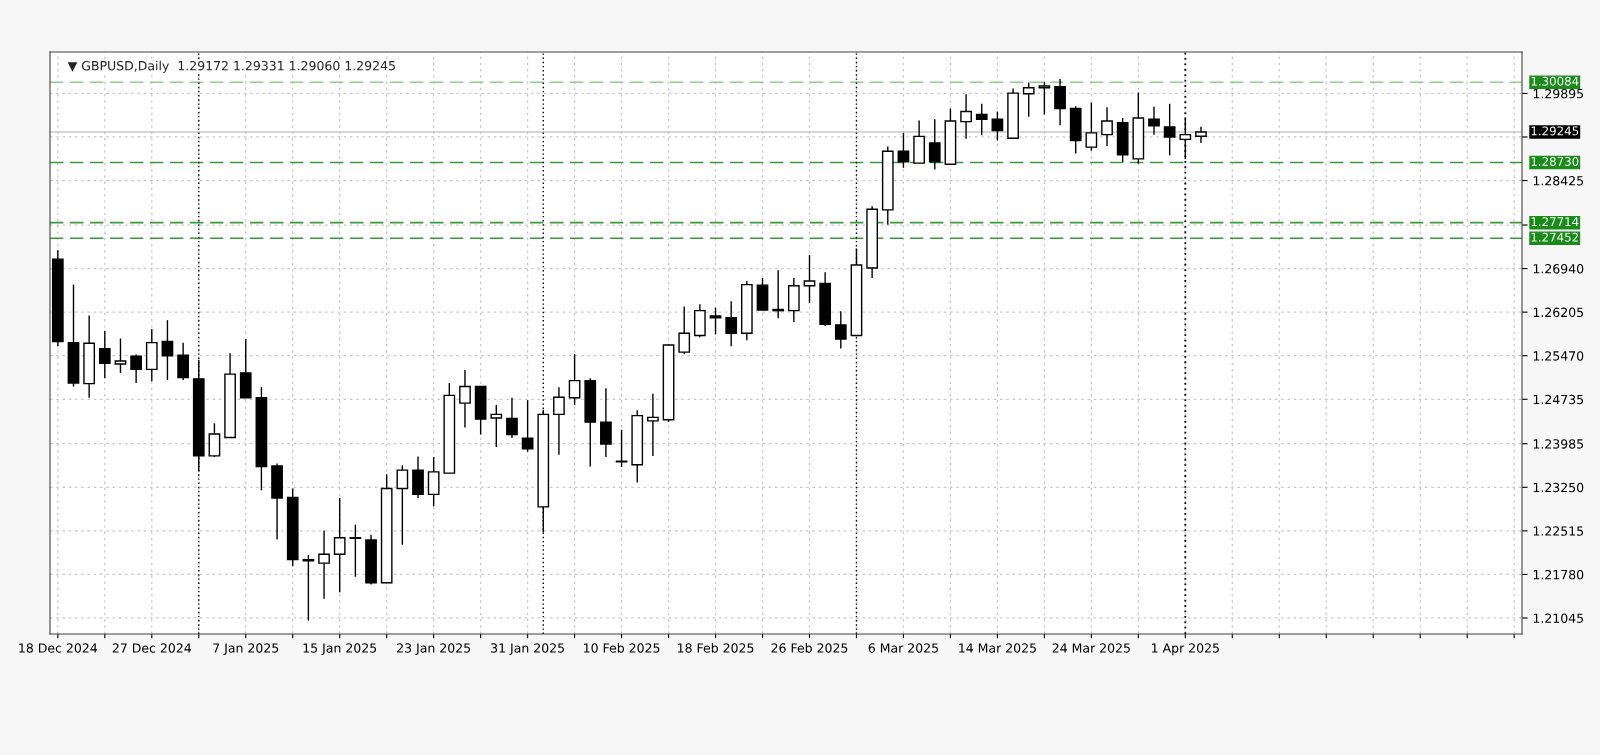  I want to click on x-tick-label: 14 Mar 2025, so click(997, 648).